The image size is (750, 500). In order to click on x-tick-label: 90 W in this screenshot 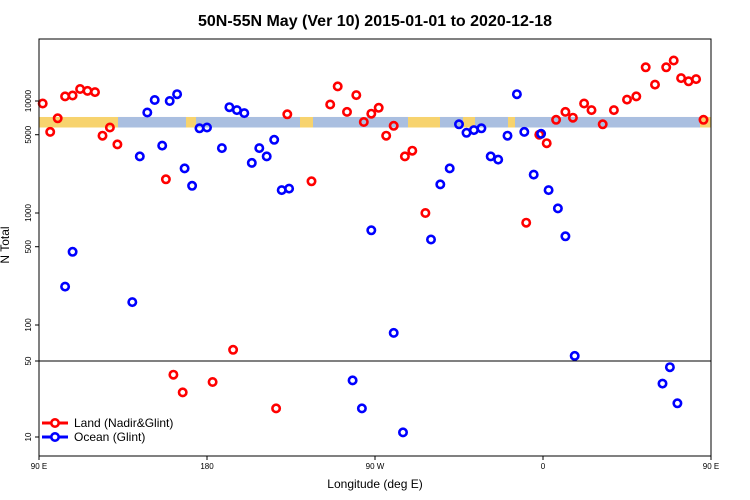, I will do `click(375, 466)`.